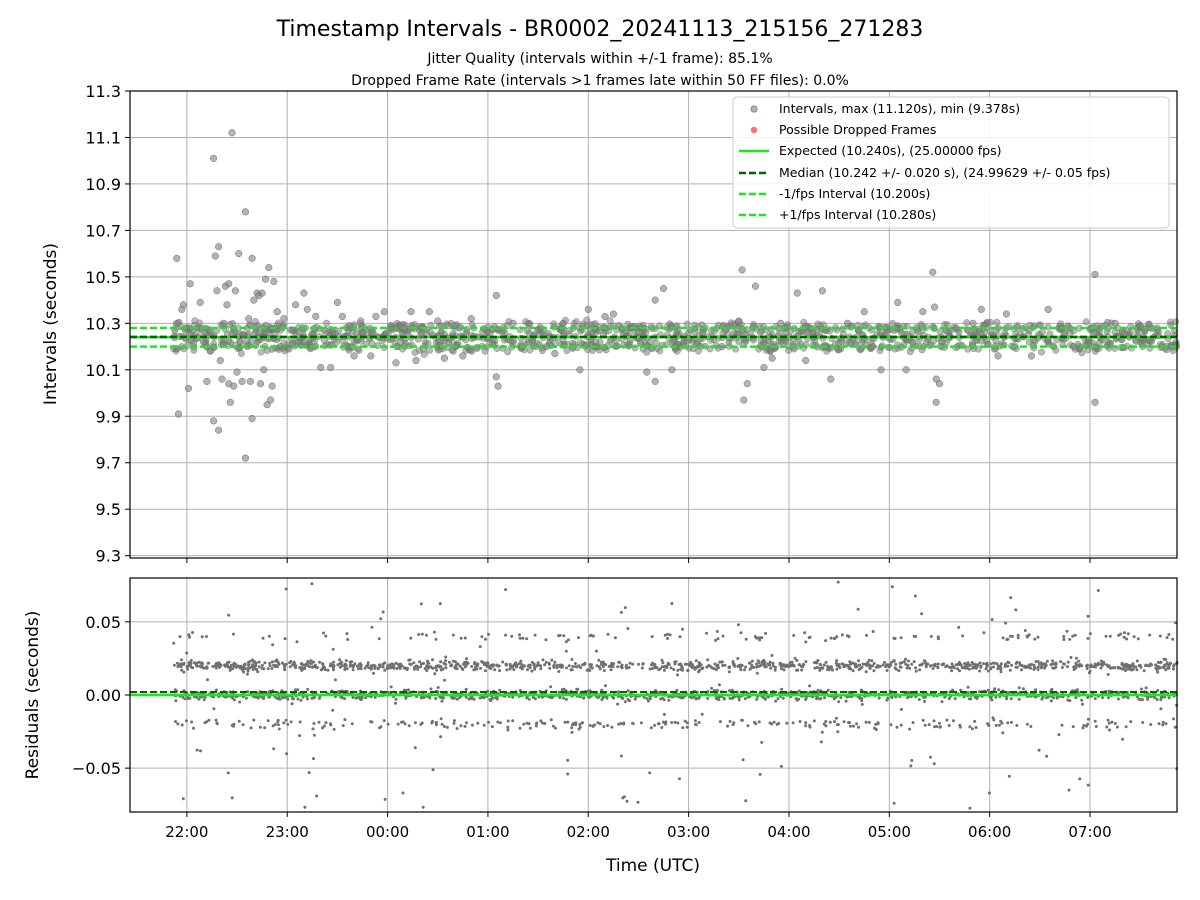 The image size is (1200, 900). I want to click on intervals-y-tick-label: 10.1, so click(103, 370).